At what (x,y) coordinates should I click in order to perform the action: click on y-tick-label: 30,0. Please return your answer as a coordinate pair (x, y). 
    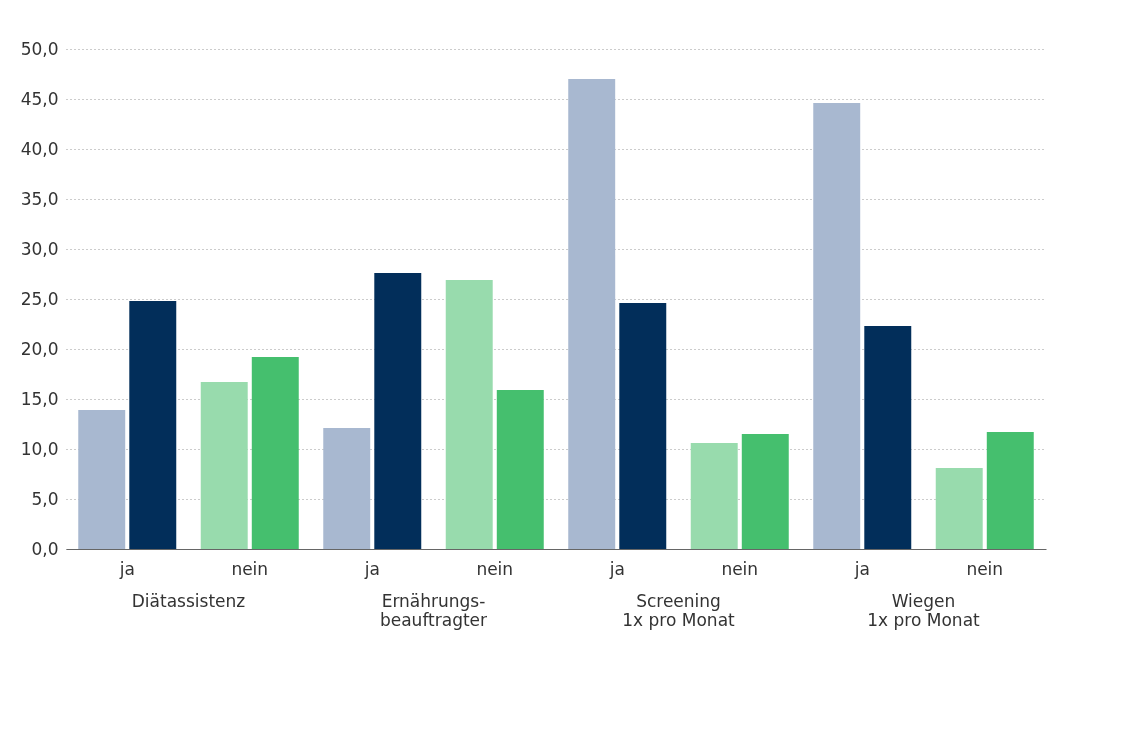
    Looking at the image, I should click on (39, 248).